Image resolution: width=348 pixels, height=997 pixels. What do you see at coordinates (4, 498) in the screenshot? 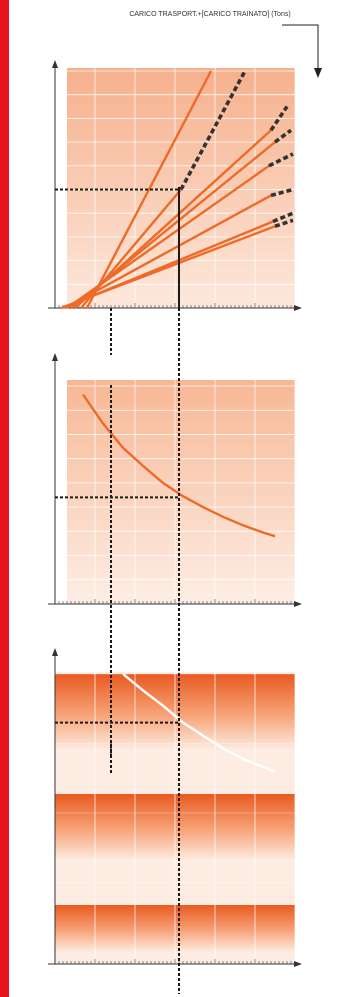
I see `accent-bar` at bounding box center [4, 498].